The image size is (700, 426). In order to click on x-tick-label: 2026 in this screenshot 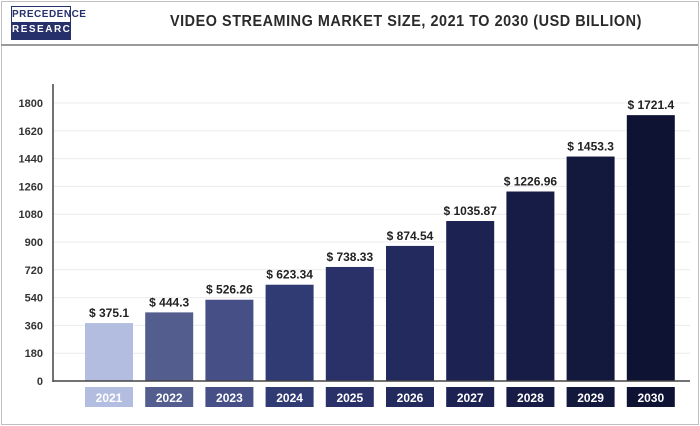, I will do `click(410, 398)`.